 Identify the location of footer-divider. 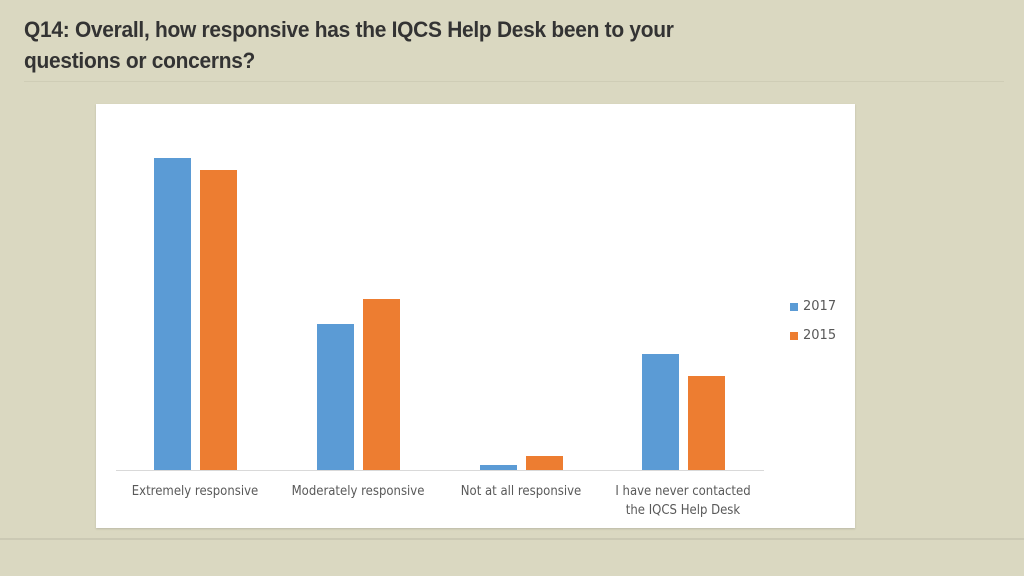
(512, 539).